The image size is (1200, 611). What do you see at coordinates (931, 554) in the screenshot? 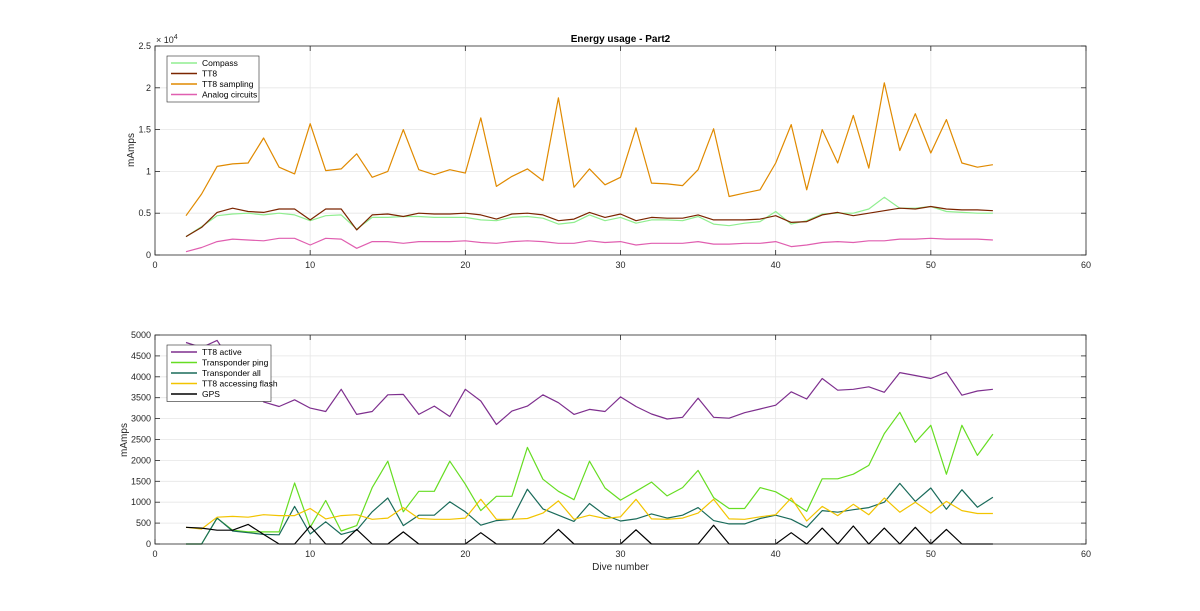
I see `bottom-x-tick-label: 50` at bounding box center [931, 554].